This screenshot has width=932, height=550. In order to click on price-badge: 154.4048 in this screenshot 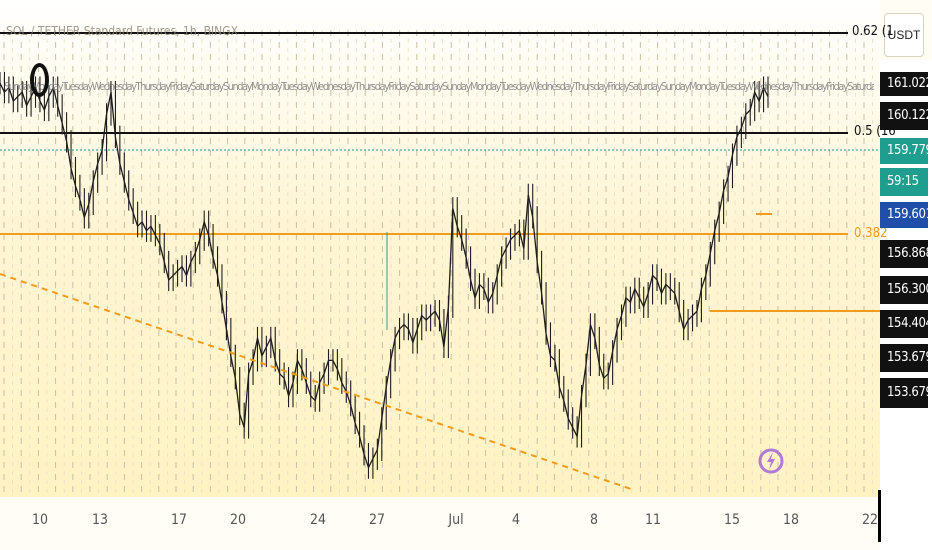, I will do `click(906, 324)`.